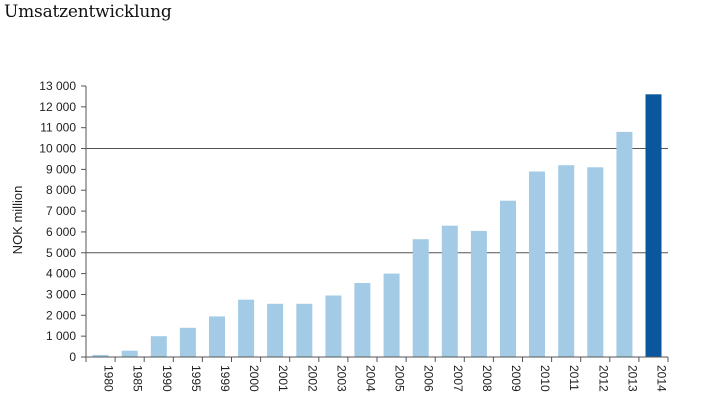  Describe the element at coordinates (61, 274) in the screenshot. I see `y-tick-label-4000: 4 000` at that location.